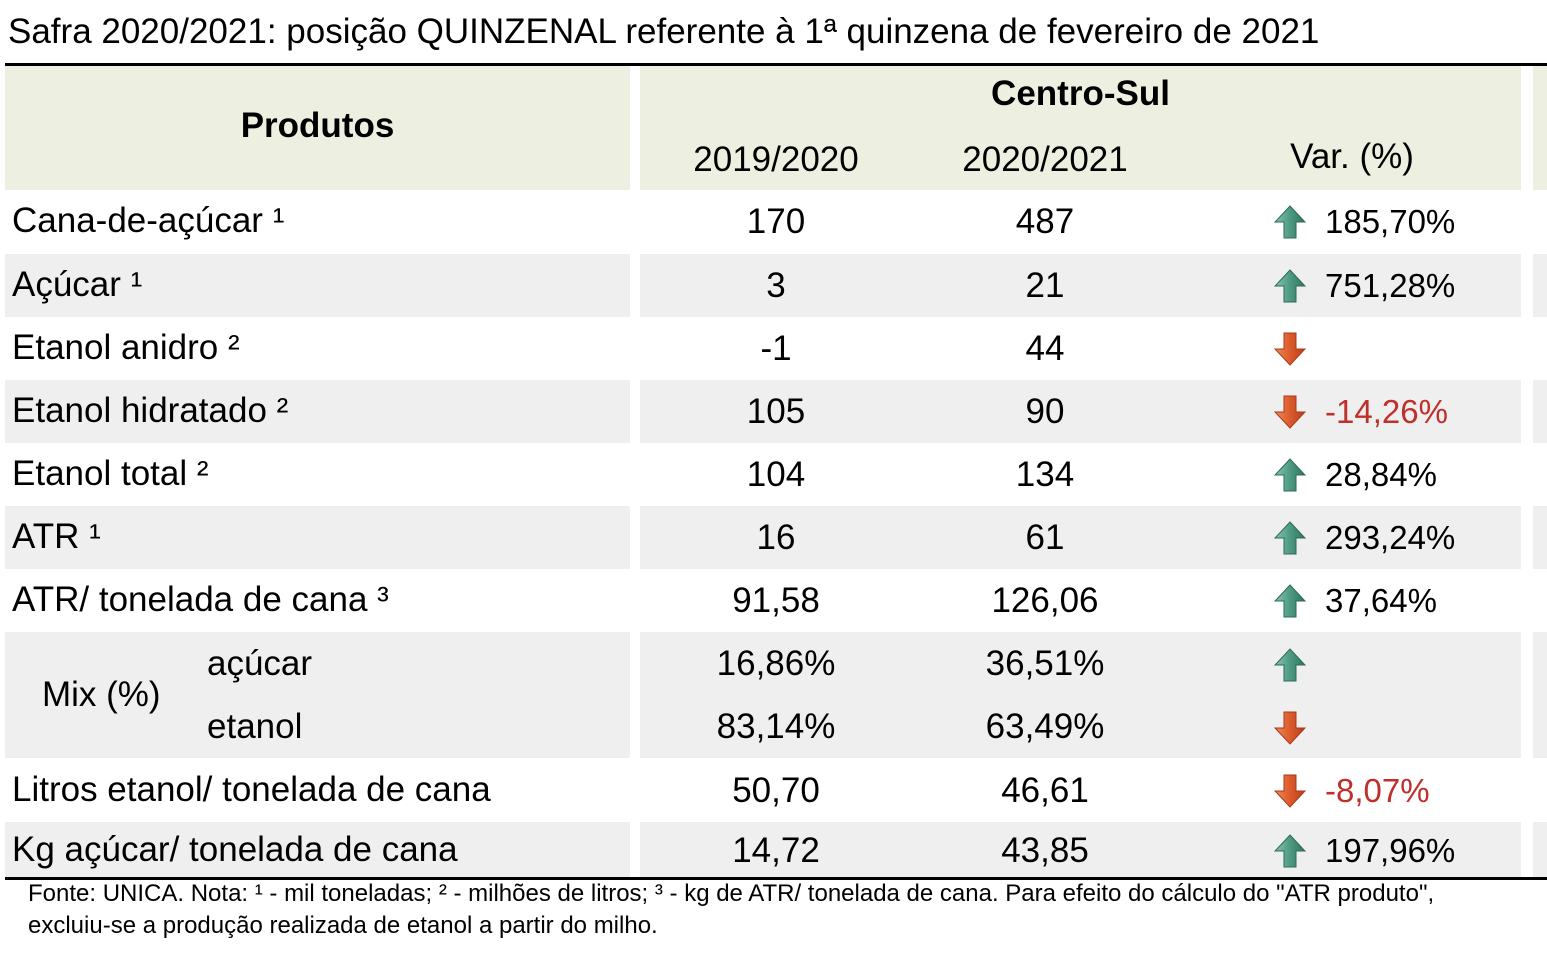 This screenshot has width=1547, height=957. I want to click on row-value-2020-2021: 21, so click(1045, 285).